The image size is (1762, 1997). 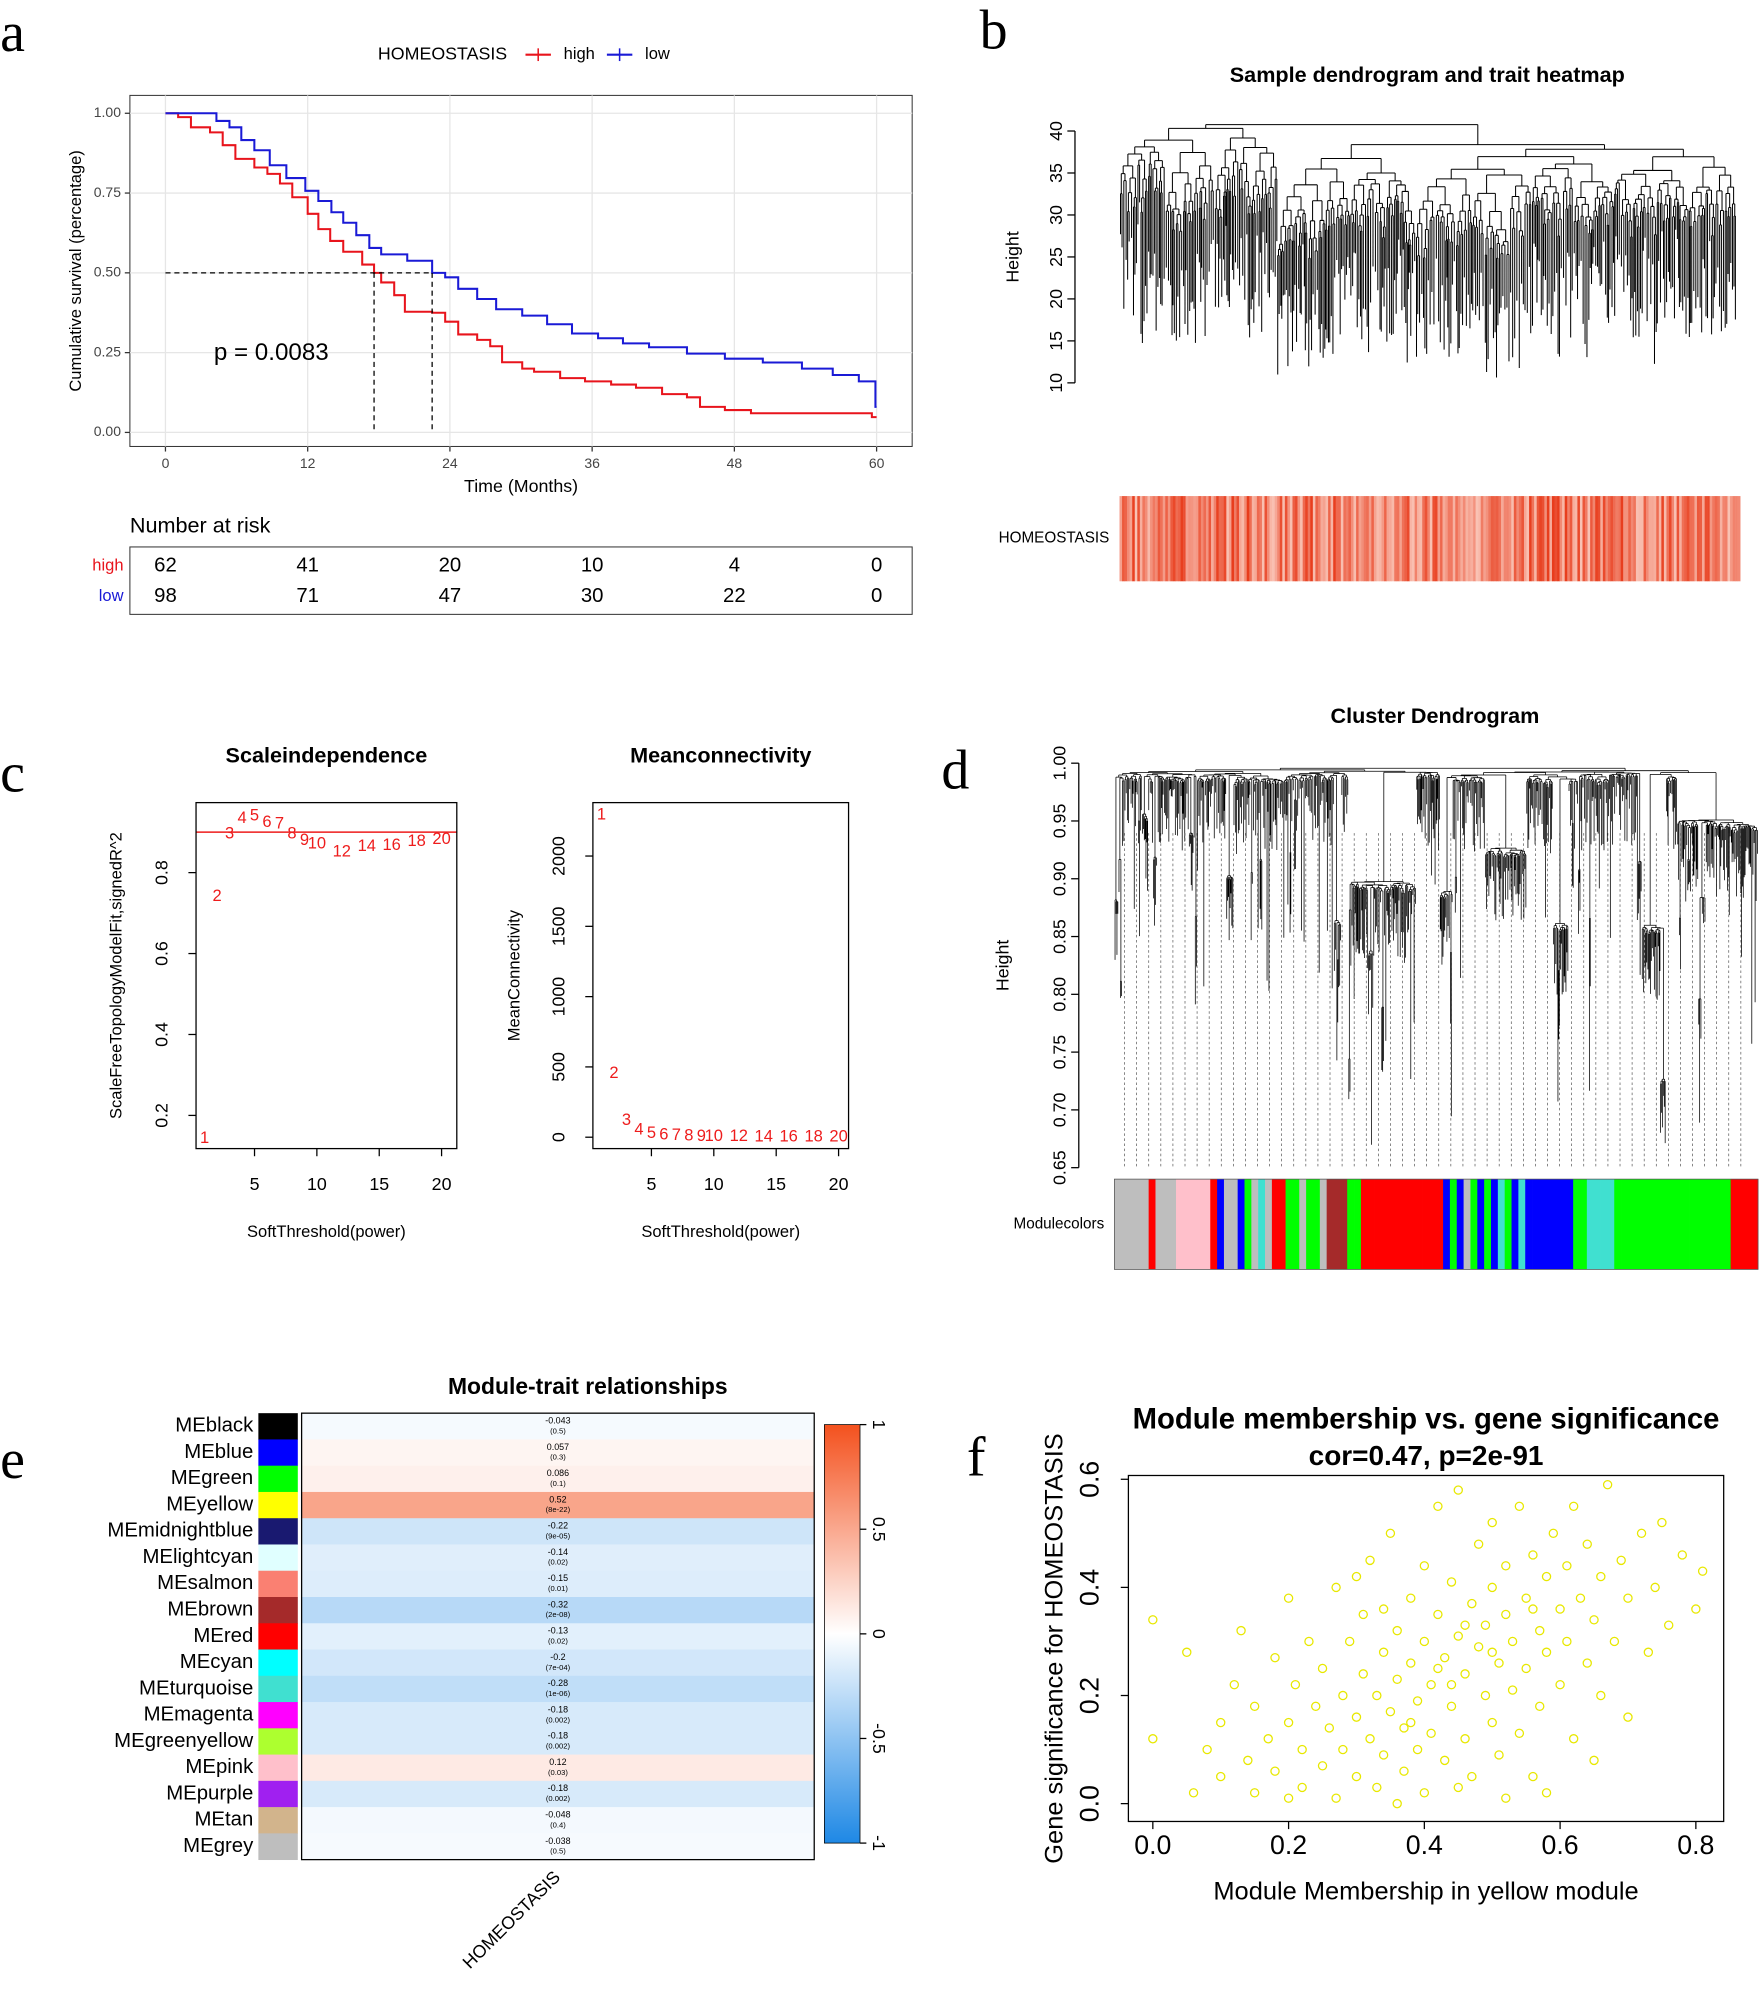 I want to click on row-label: MElightcyan, so click(x=197, y=1557).